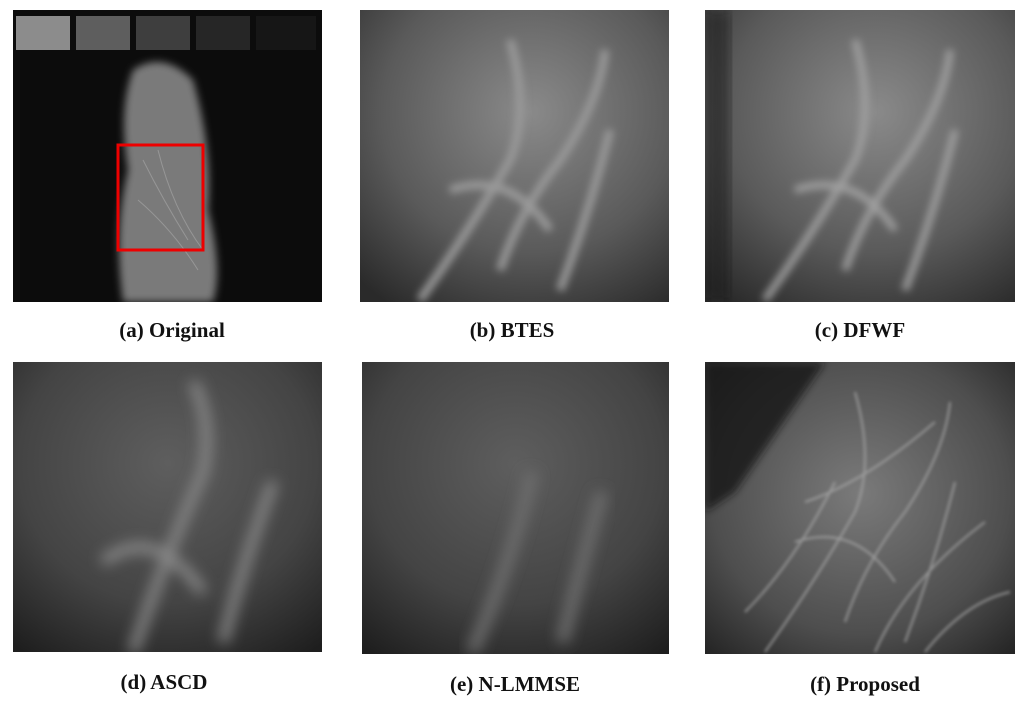  What do you see at coordinates (164, 682) in the screenshot?
I see `caption: (d) ASCD` at bounding box center [164, 682].